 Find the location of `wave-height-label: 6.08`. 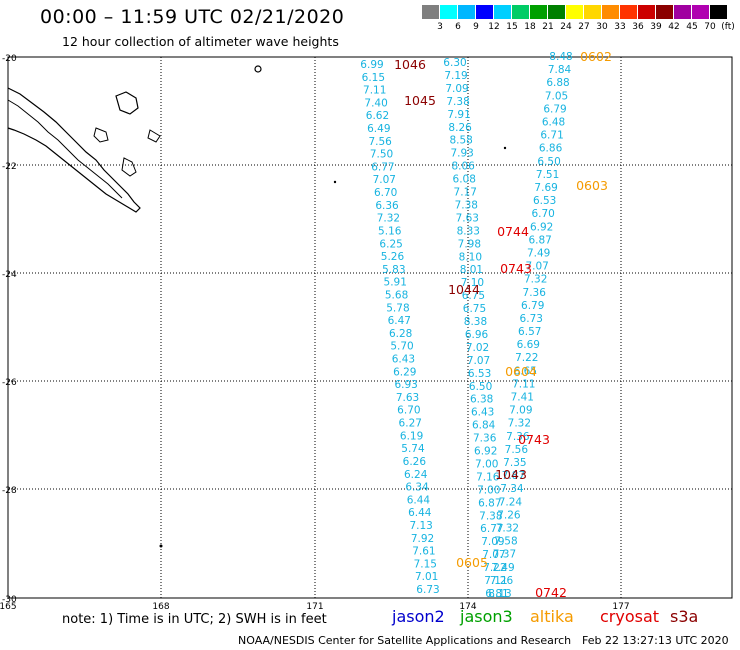

wave-height-label: 6.08 is located at coordinates (464, 180).